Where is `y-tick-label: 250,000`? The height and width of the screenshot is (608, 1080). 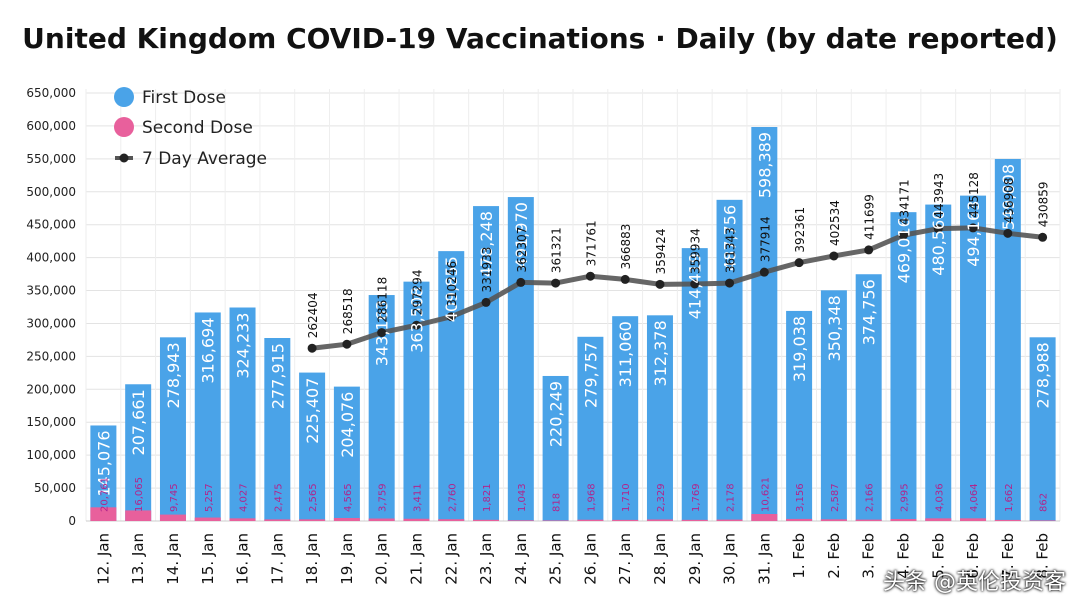
y-tick-label: 250,000 is located at coordinates (51, 356).